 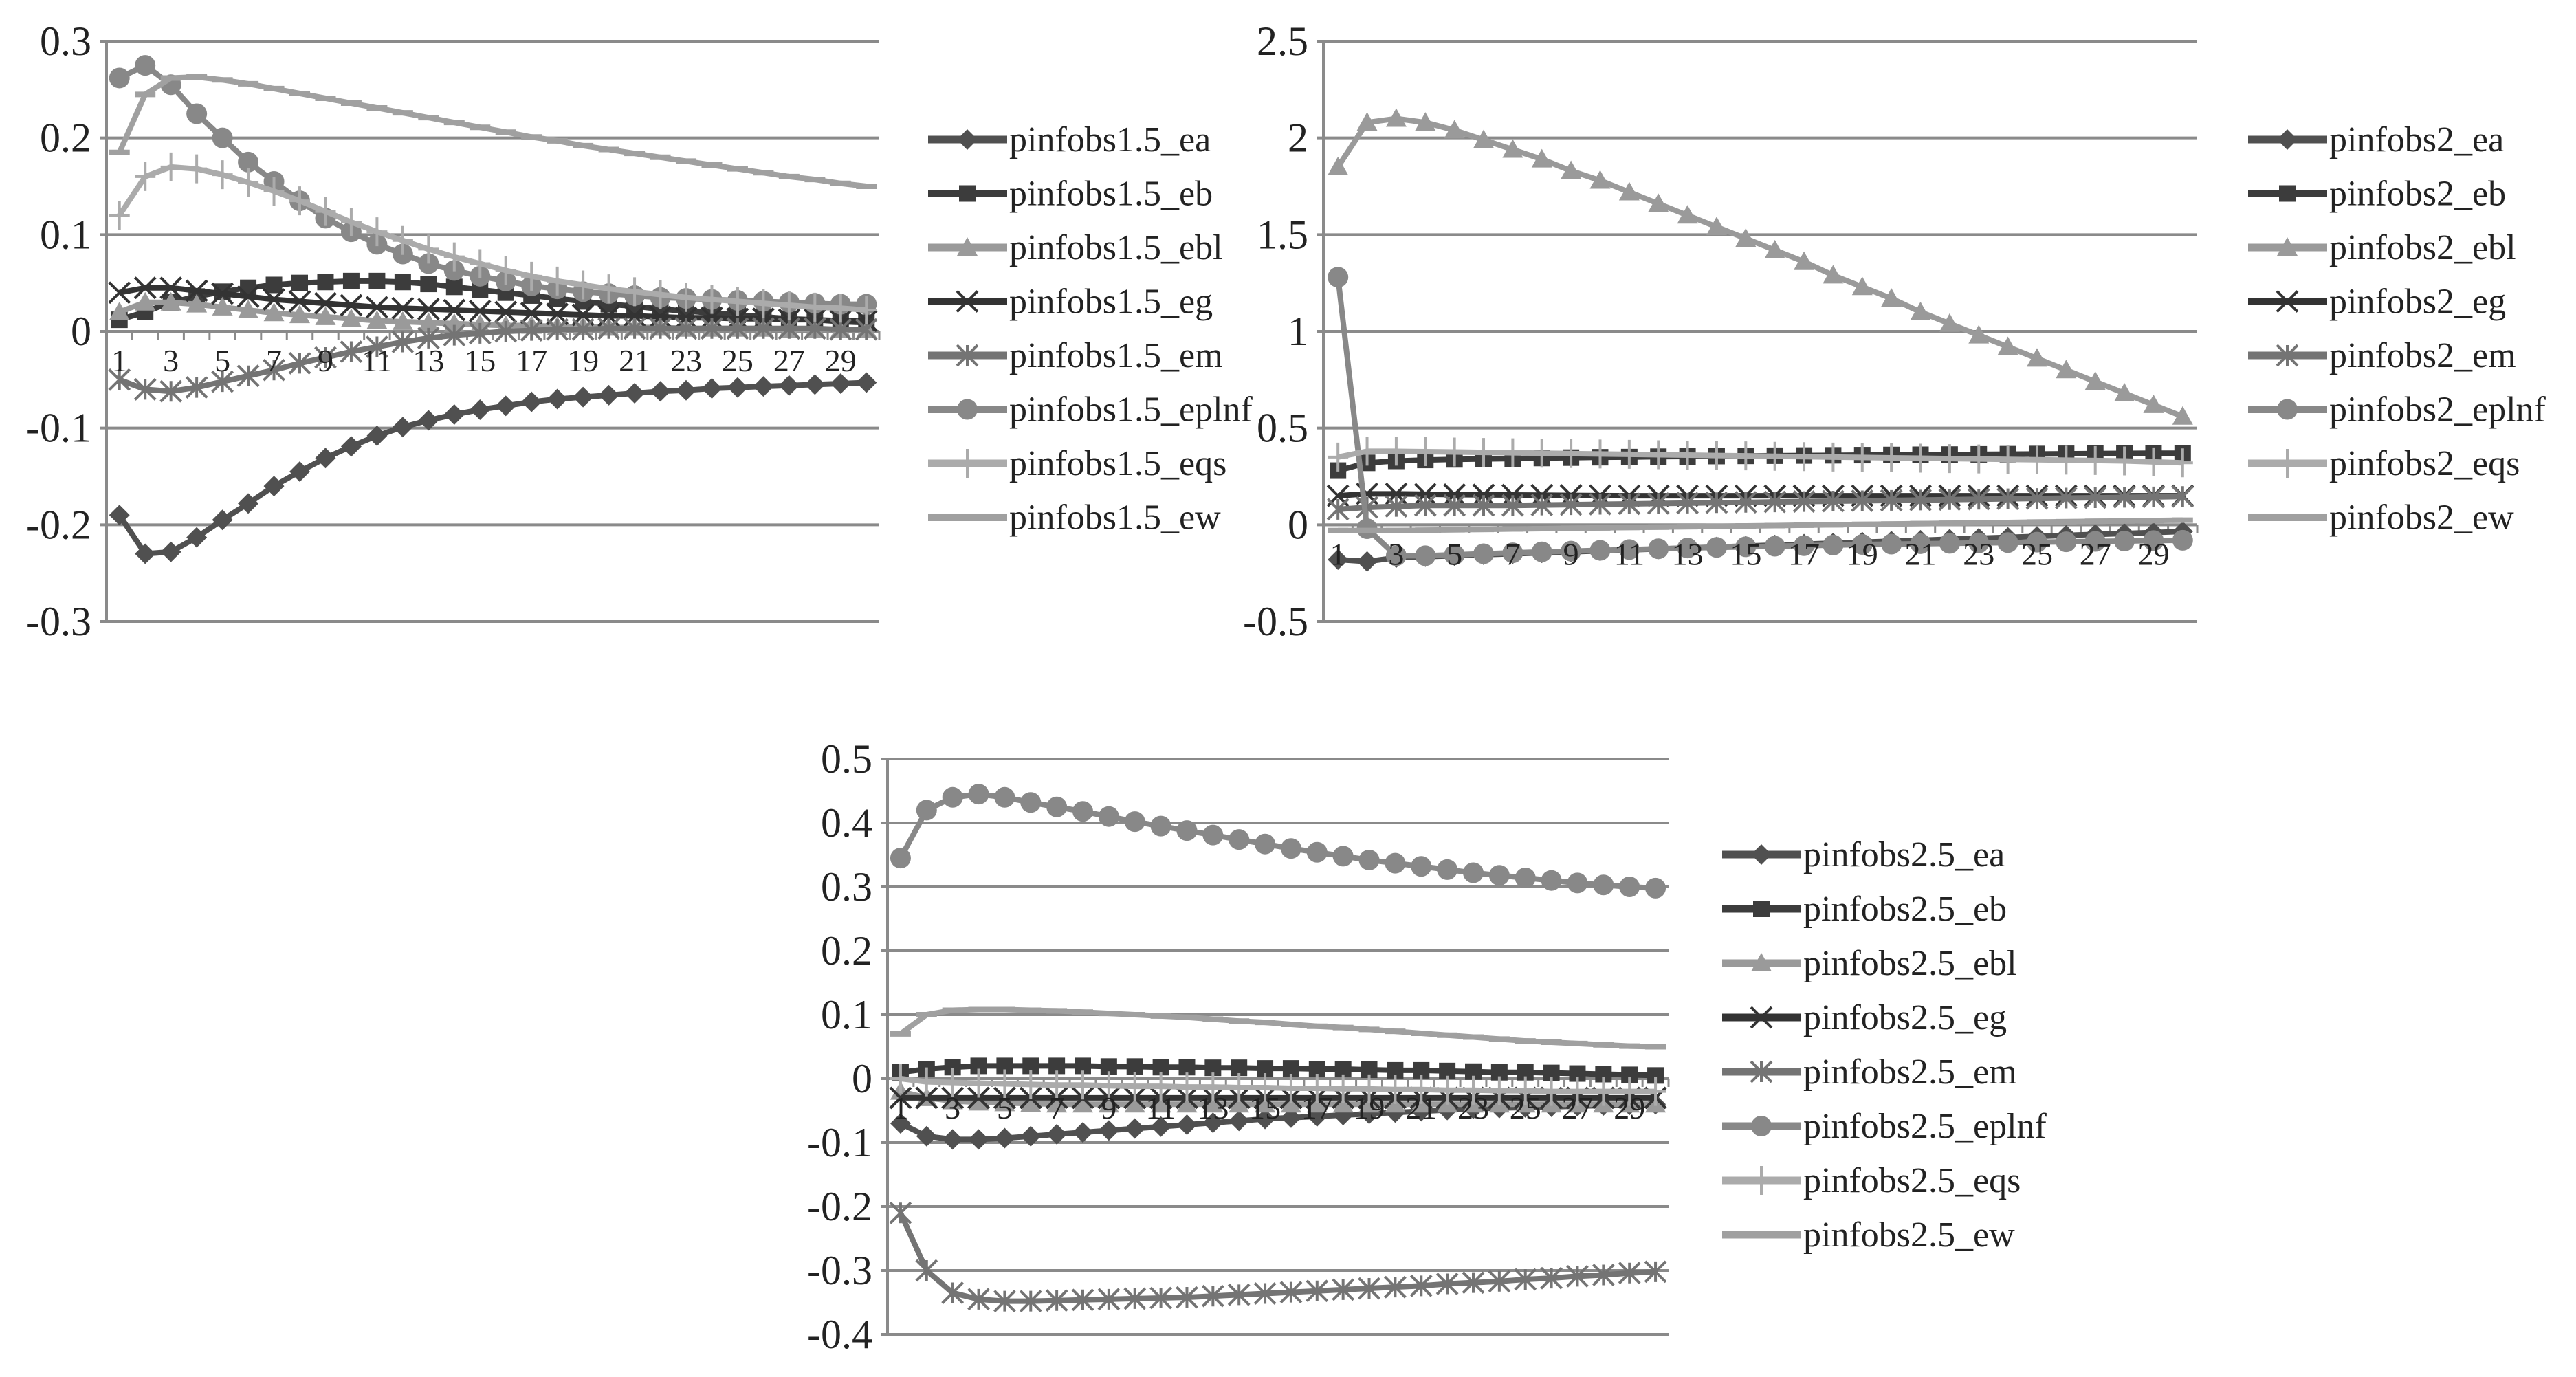 What do you see at coordinates (2424, 463) in the screenshot?
I see `legend-label: pinfobs2_eqs` at bounding box center [2424, 463].